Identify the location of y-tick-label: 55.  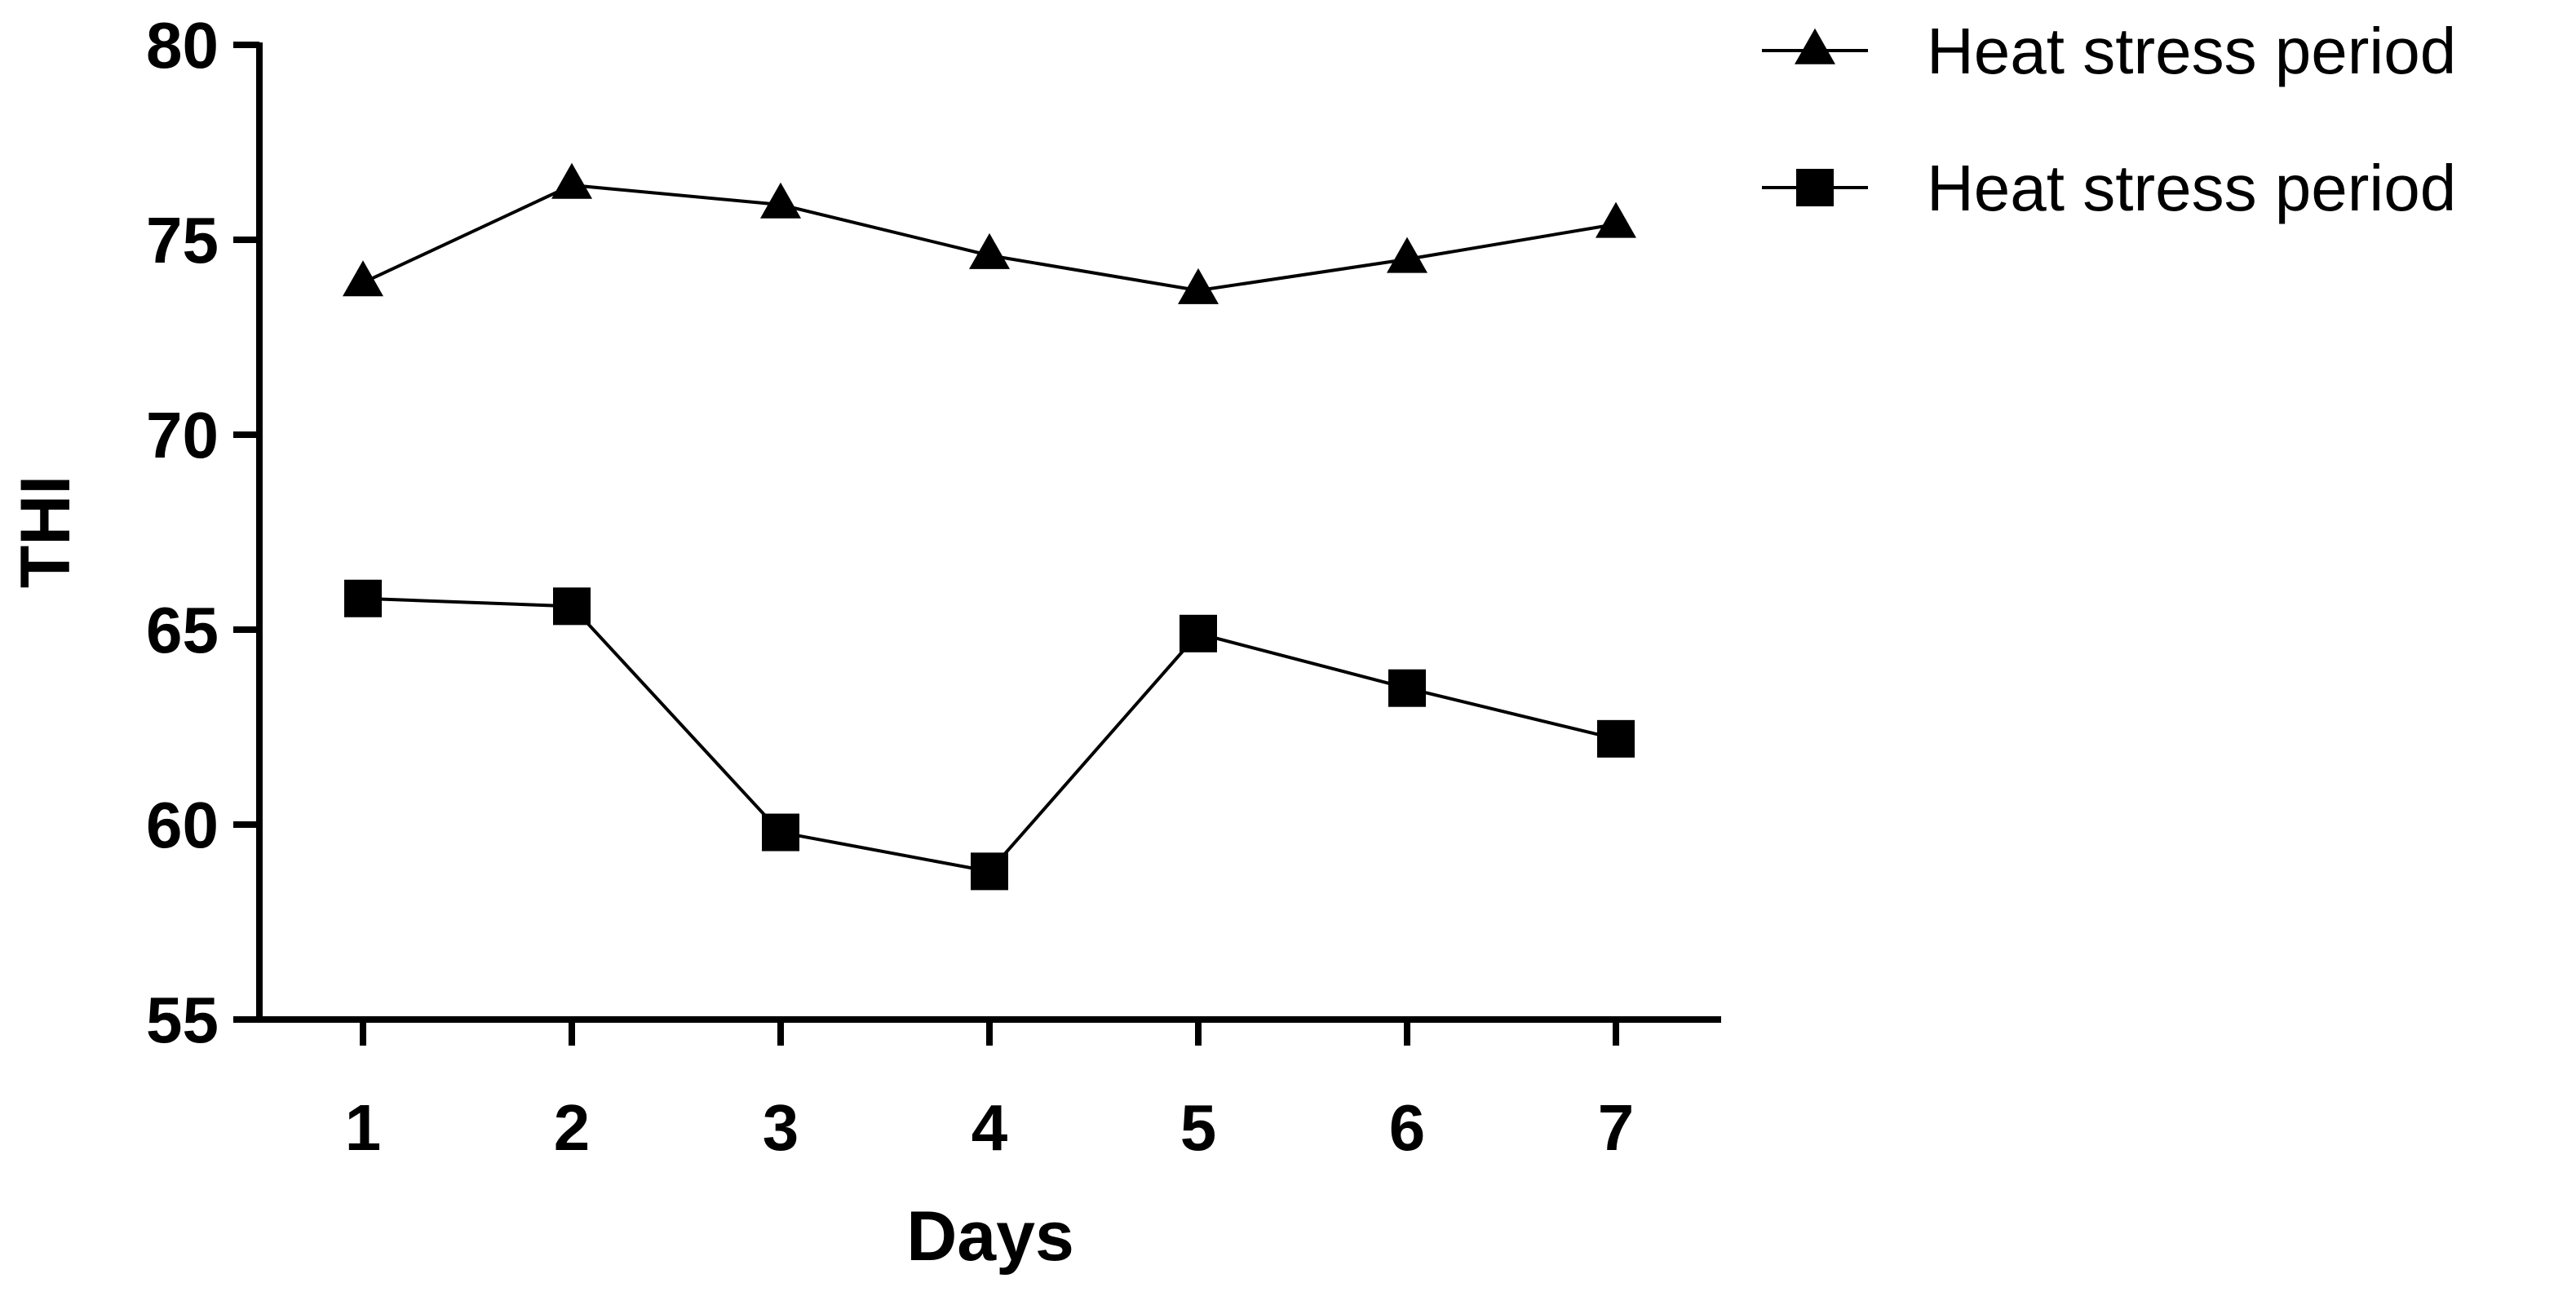
(182, 1020).